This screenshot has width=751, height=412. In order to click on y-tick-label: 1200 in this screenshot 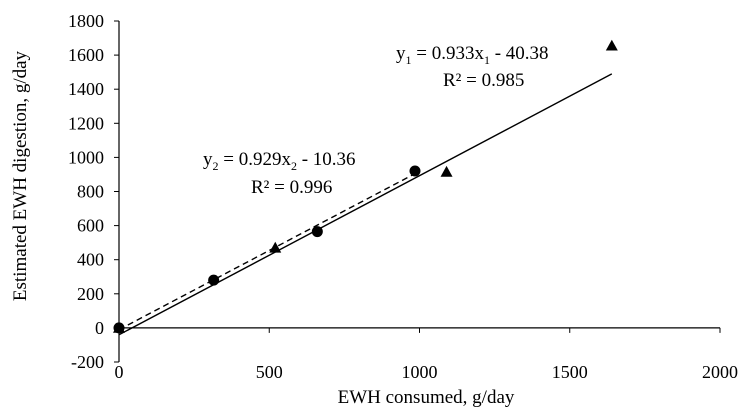, I will do `click(86, 123)`.